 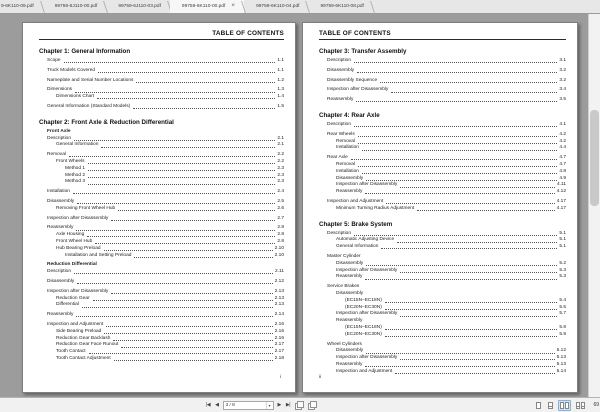 I want to click on toc-entry: Reassembly 5.3, so click(x=451, y=277).